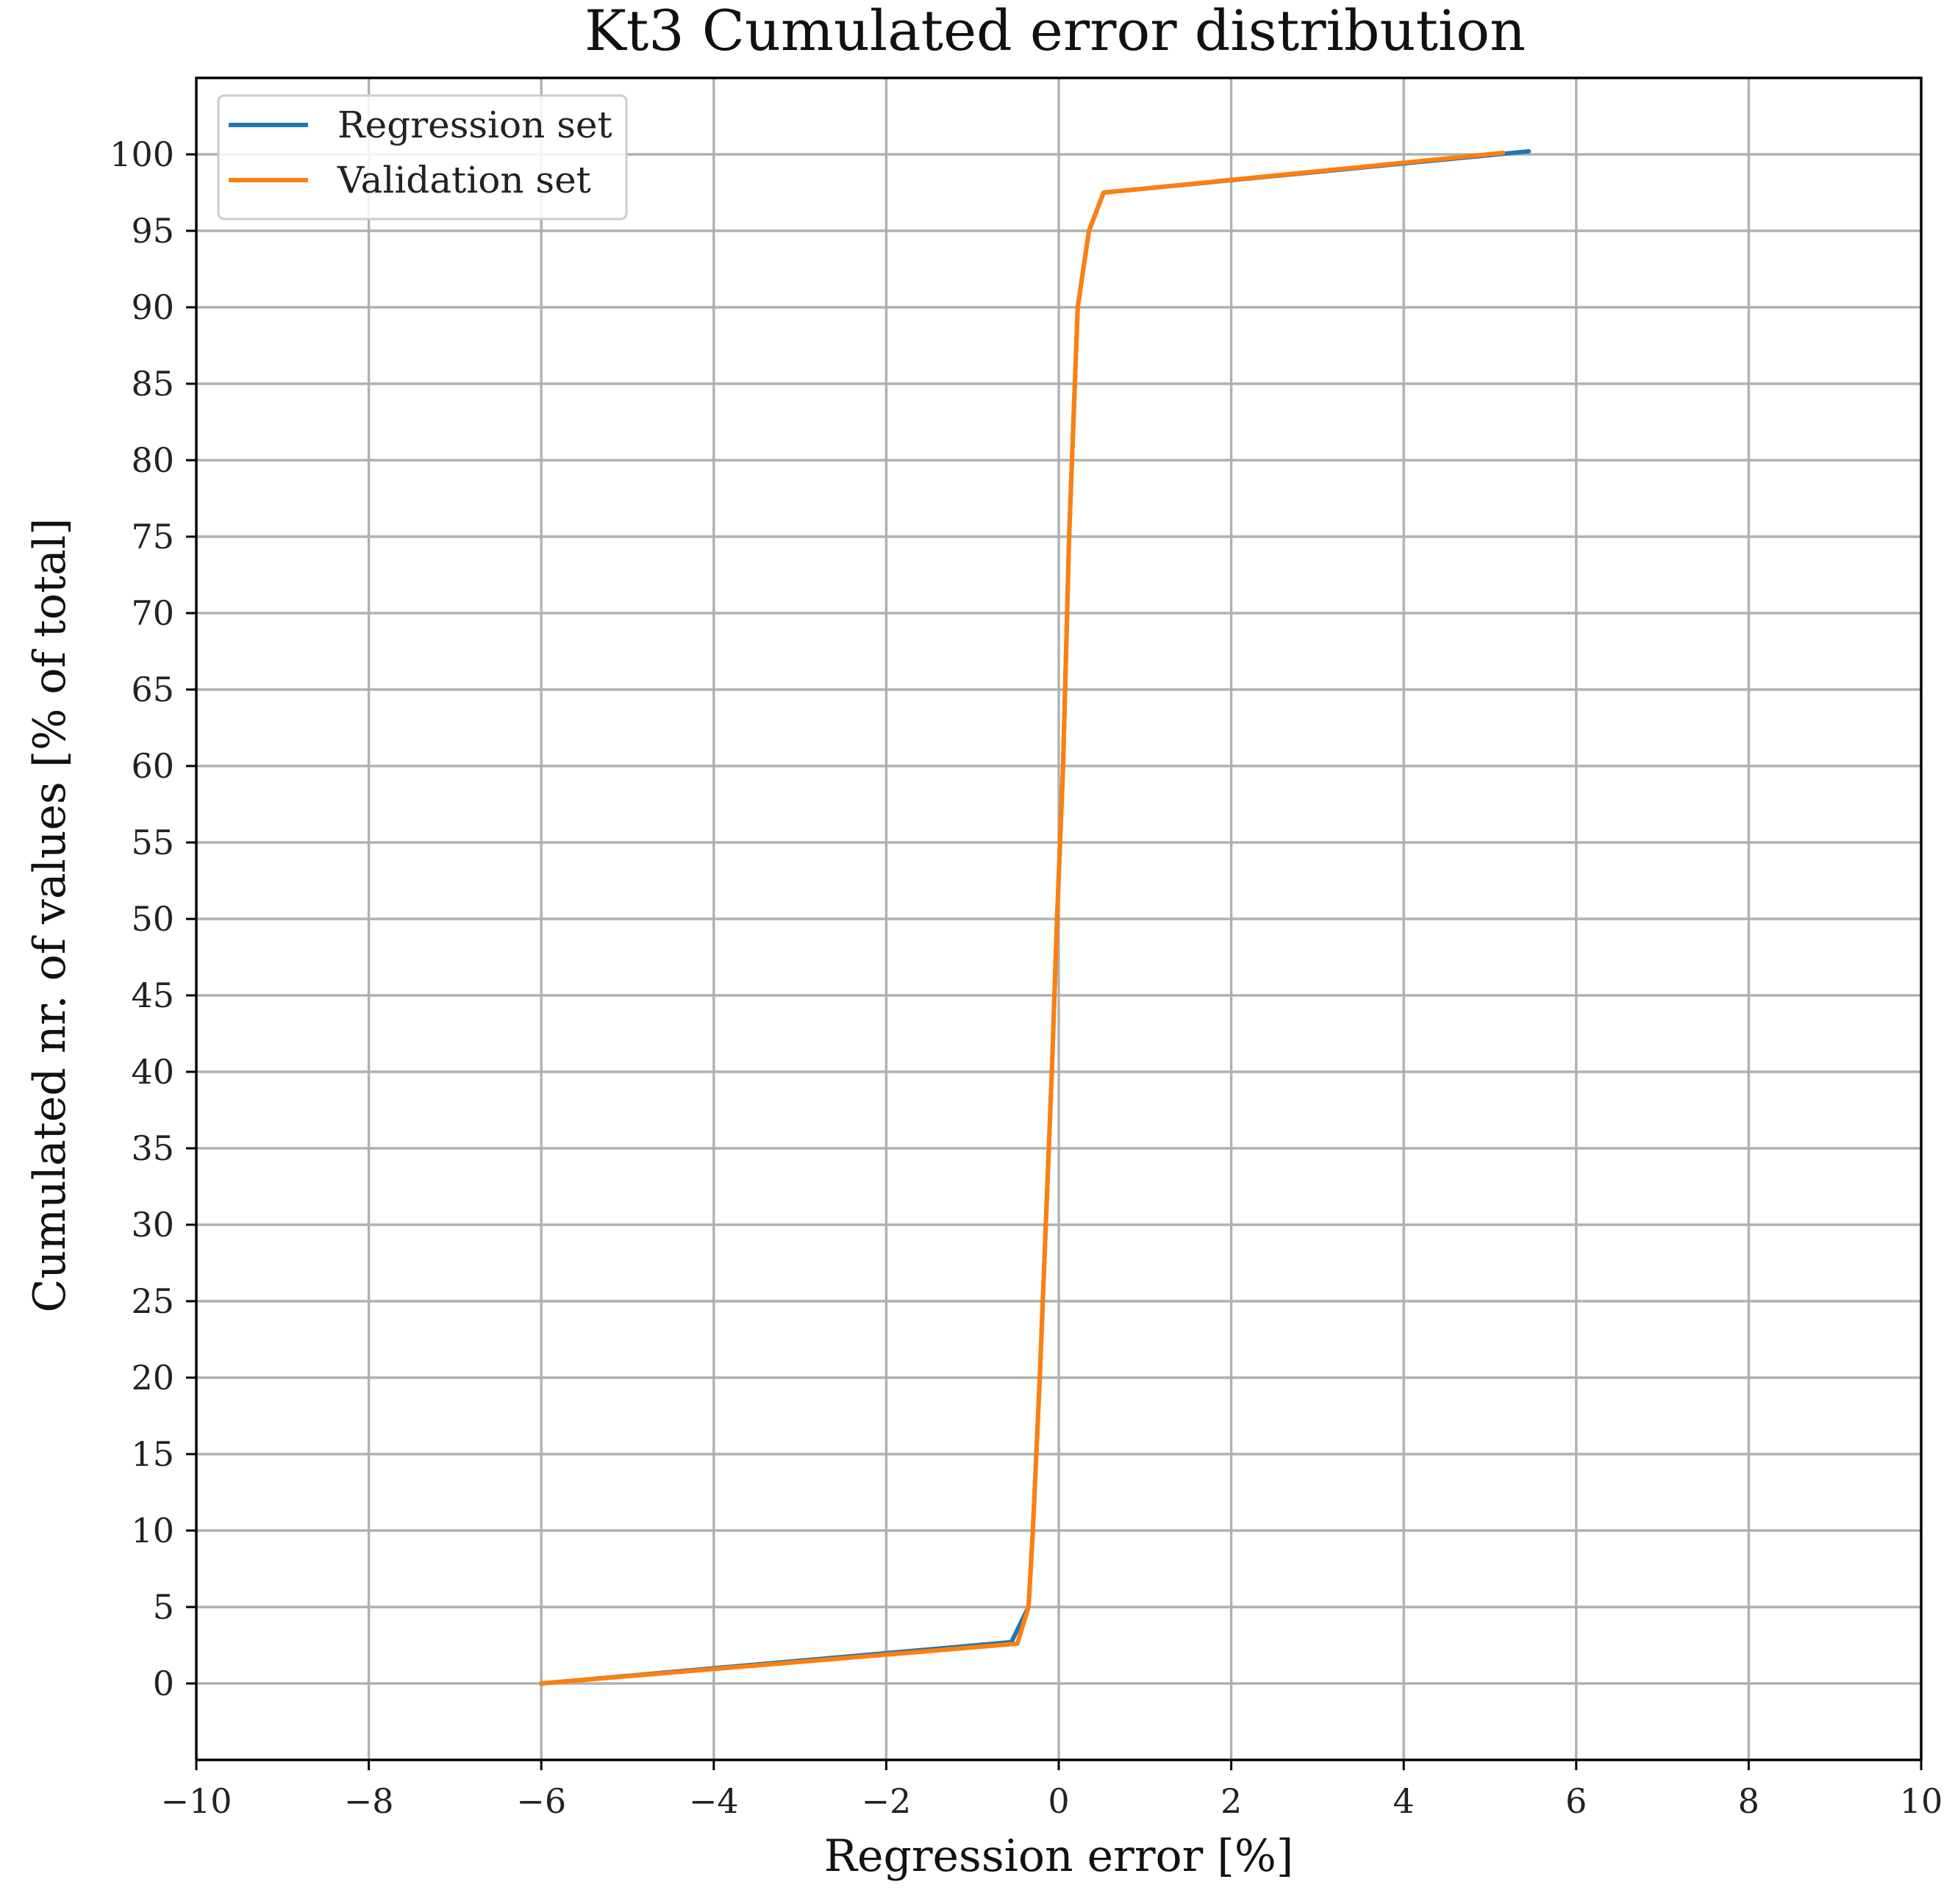 The height and width of the screenshot is (1904, 1955). What do you see at coordinates (163, 1683) in the screenshot?
I see `y-tick-label: 0` at bounding box center [163, 1683].